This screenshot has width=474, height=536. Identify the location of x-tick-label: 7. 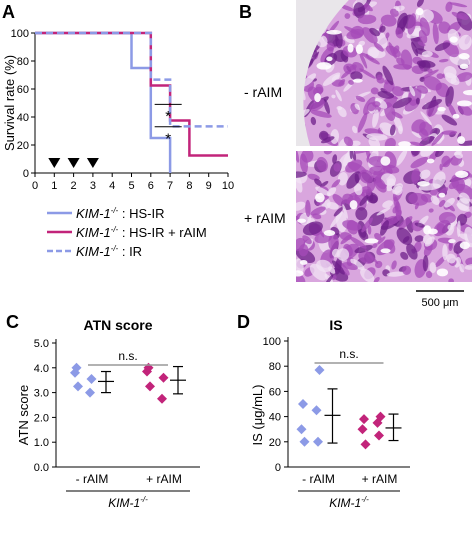
(170, 186).